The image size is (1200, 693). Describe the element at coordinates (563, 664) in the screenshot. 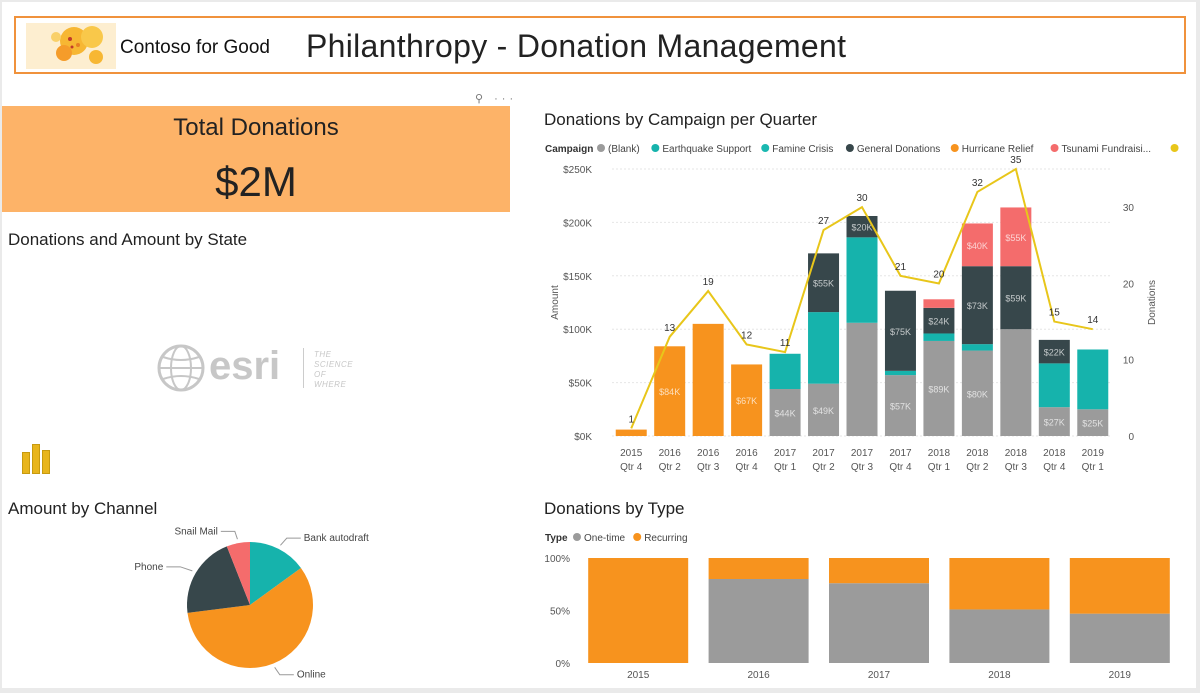

I see `y-tick-label: 0%` at that location.